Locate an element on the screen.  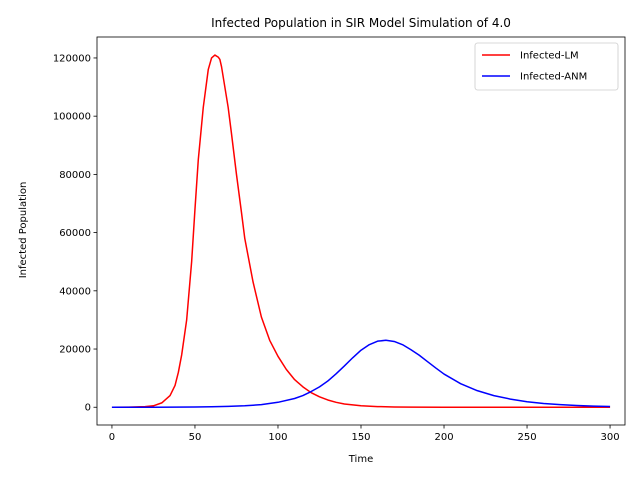
x-tick-label: 100 is located at coordinates (277, 437).